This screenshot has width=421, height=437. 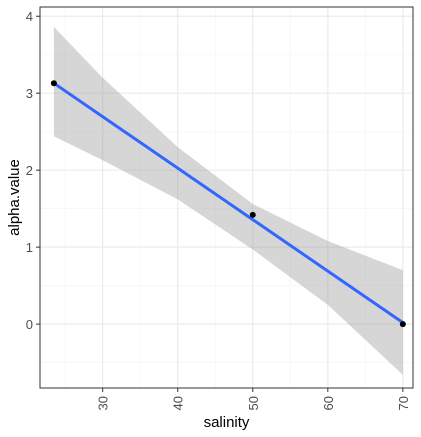 I want to click on y-tick-label: 4, so click(x=29, y=16).